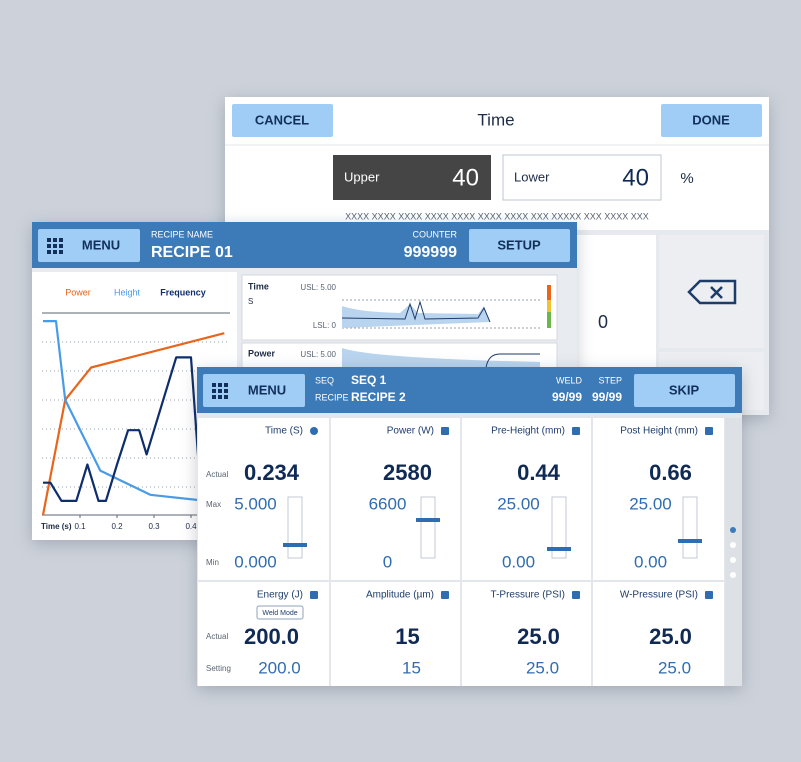  I want to click on weld-label: WELD, so click(569, 380).